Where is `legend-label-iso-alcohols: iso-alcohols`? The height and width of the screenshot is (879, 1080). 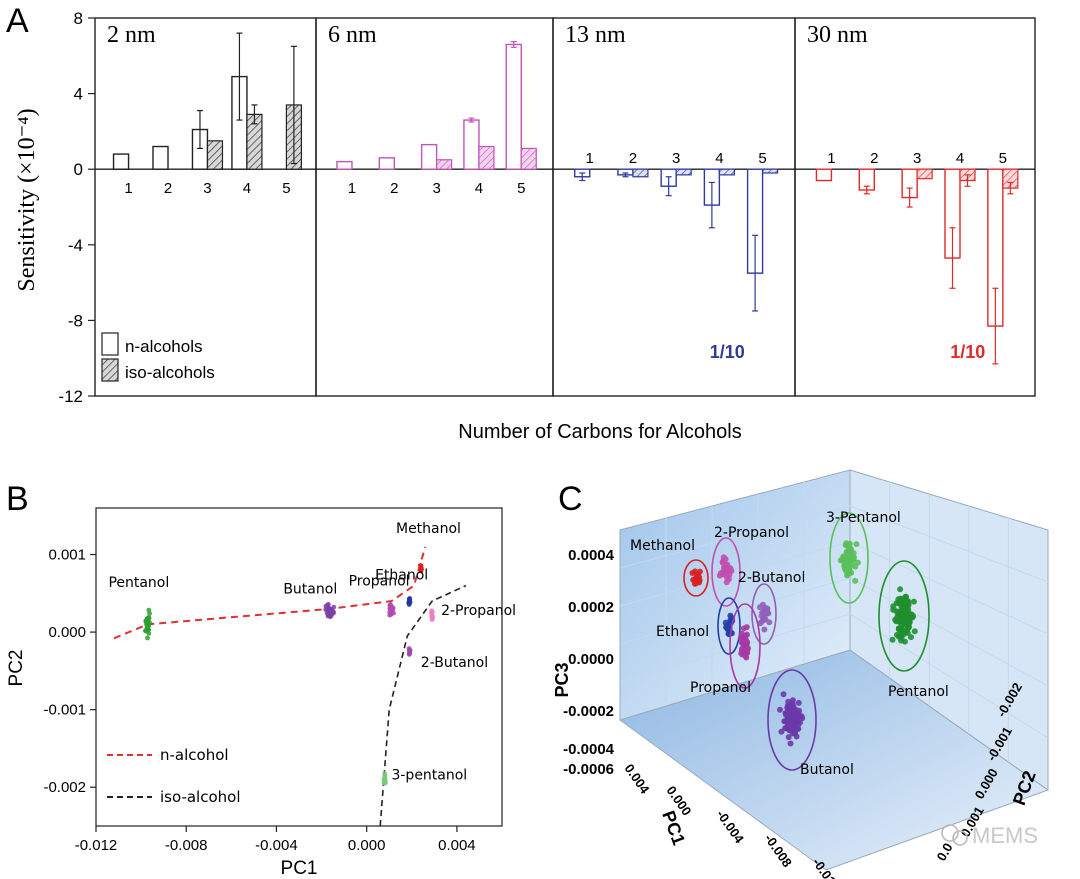 legend-label-iso-alcohols: iso-alcohols is located at coordinates (170, 372).